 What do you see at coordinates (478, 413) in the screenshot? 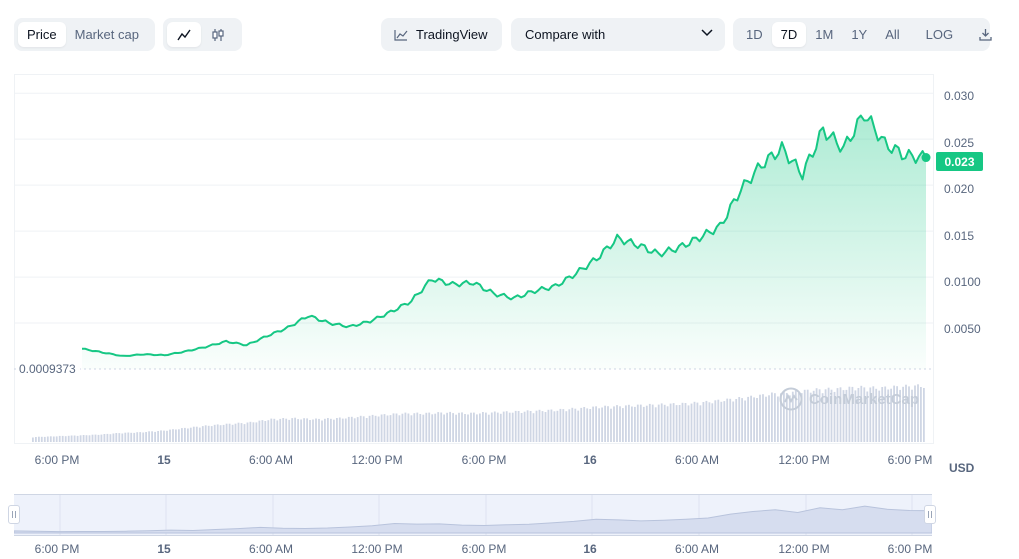
I see `volume-bars` at bounding box center [478, 413].